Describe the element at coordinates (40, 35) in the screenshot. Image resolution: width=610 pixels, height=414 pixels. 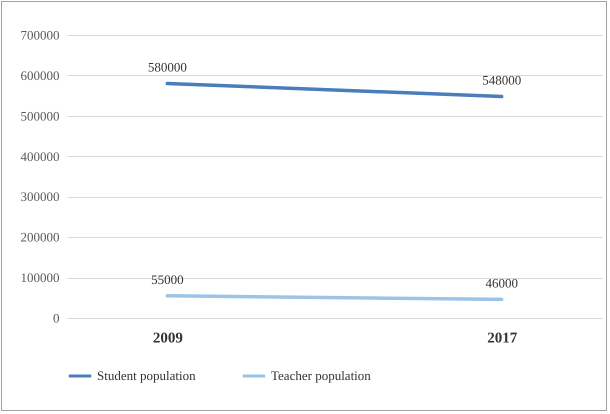
I see `y-tick-label: 700000` at that location.